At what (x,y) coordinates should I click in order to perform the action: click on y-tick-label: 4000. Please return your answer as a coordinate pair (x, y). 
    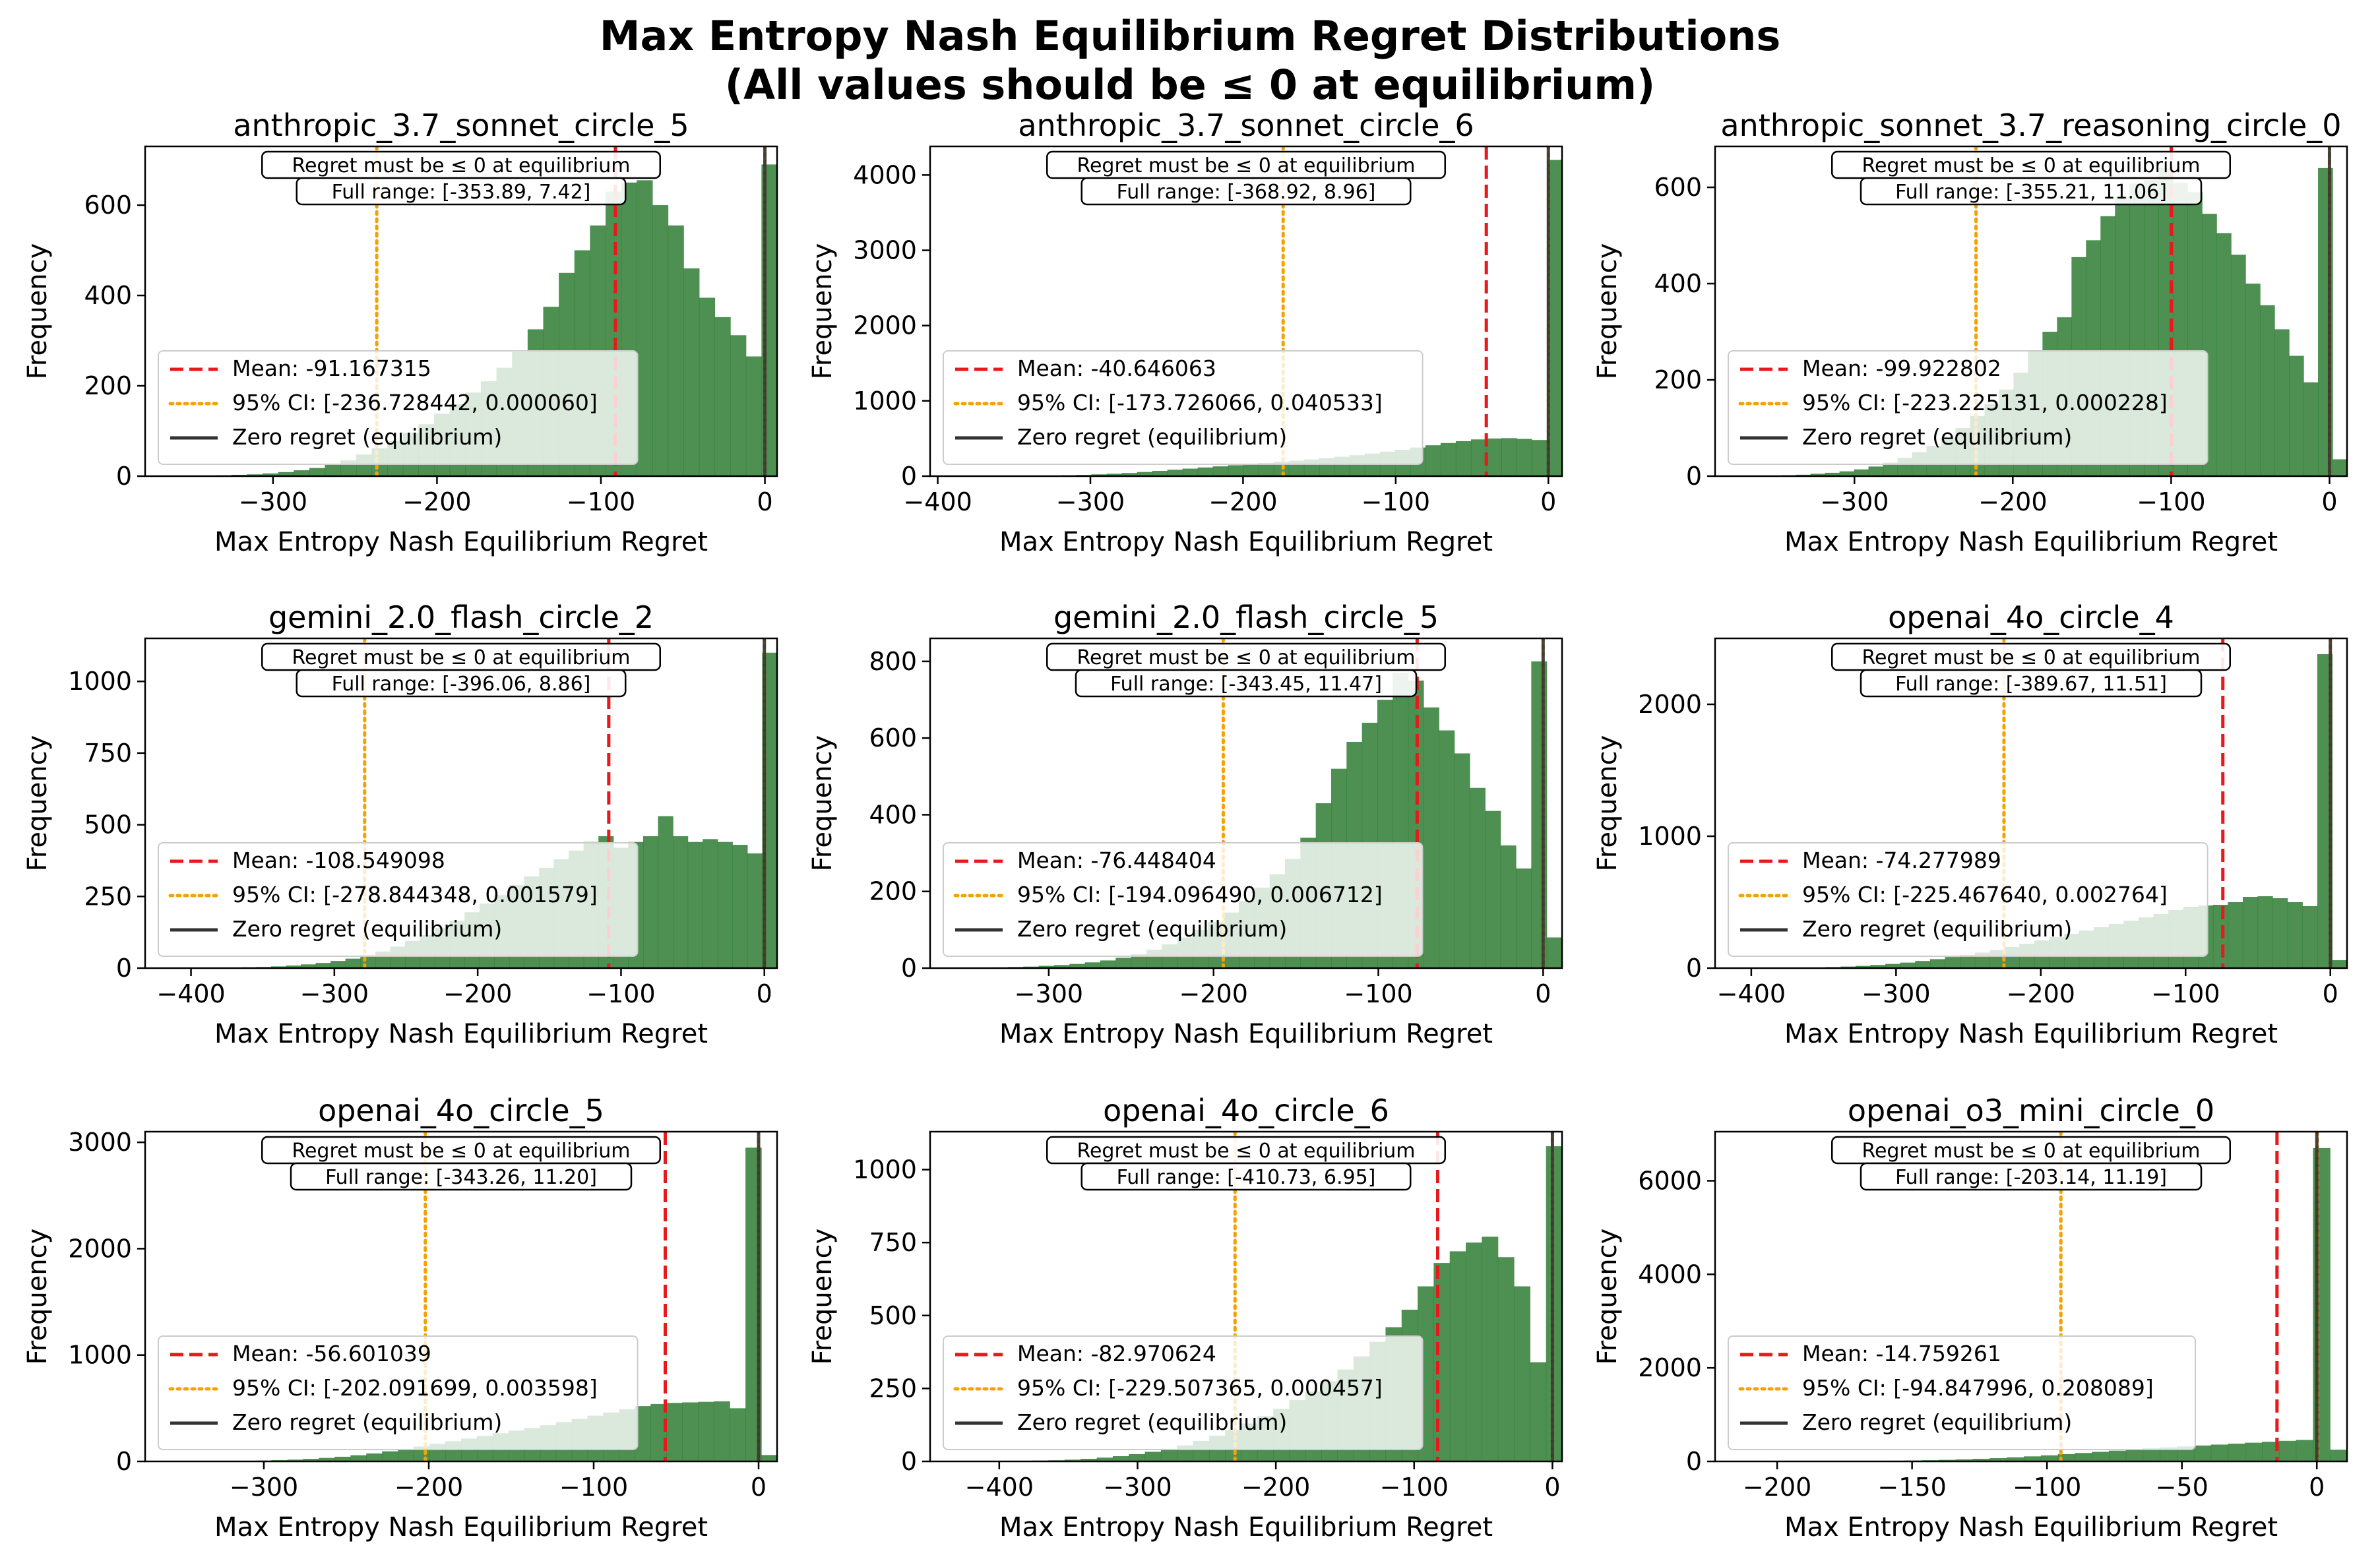
    Looking at the image, I should click on (1670, 1274).